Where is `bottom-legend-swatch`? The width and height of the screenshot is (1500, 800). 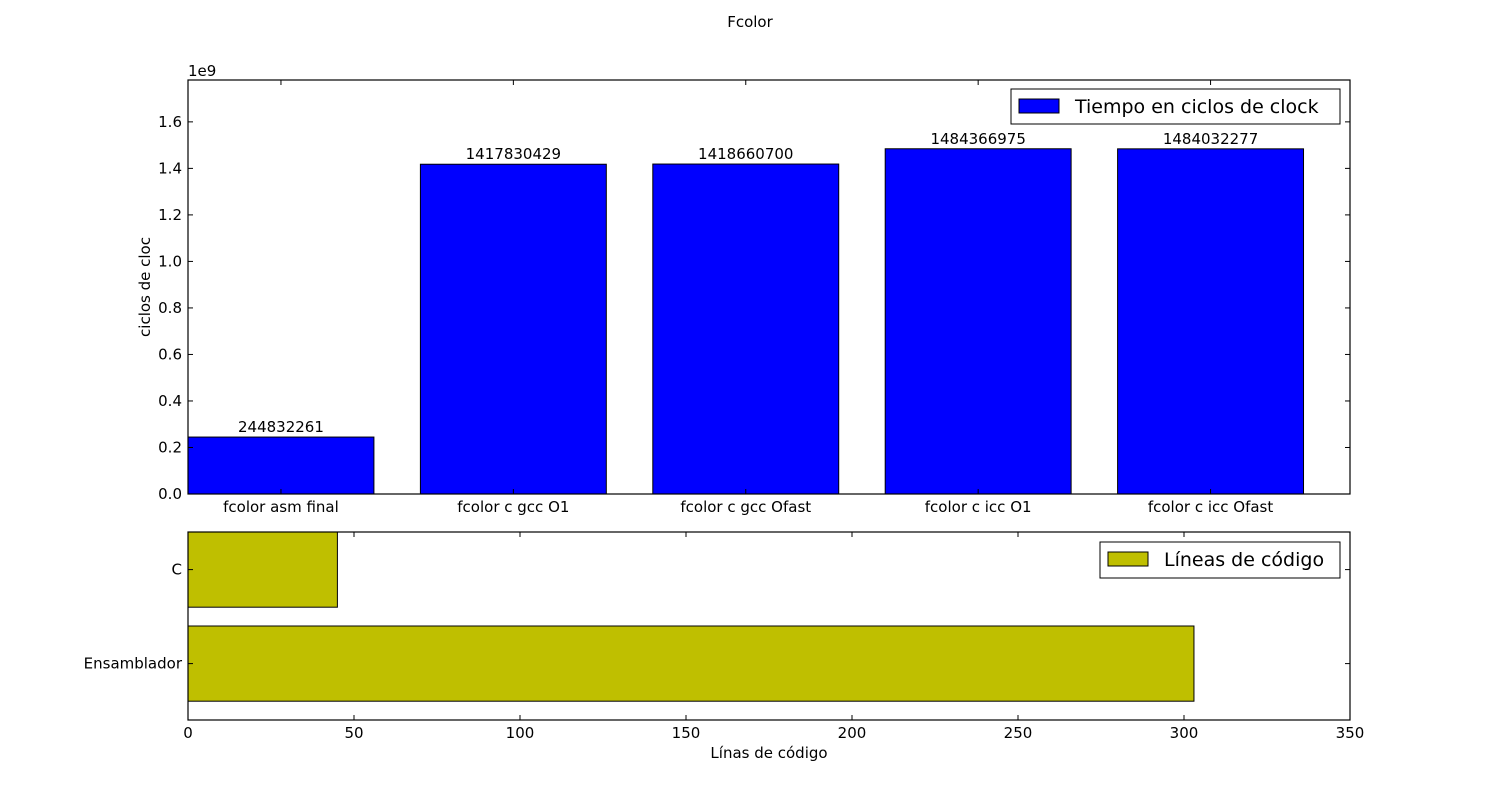
bottom-legend-swatch is located at coordinates (1128, 559).